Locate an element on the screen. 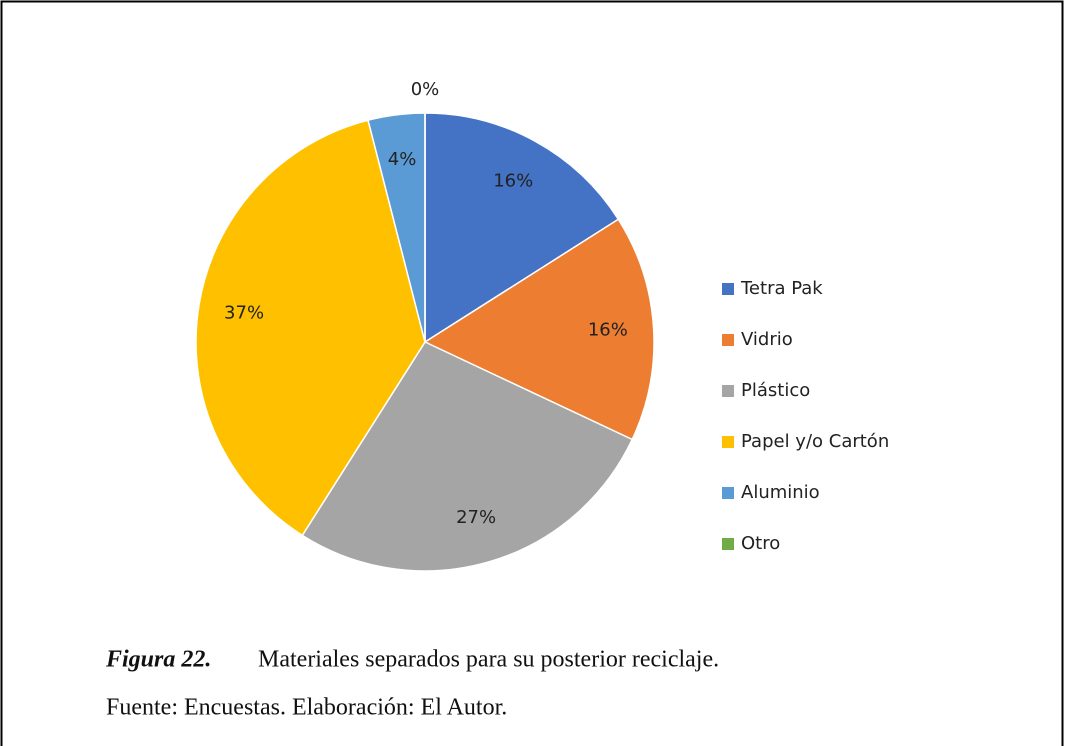  legend-label: Tetra Pak is located at coordinates (781, 288).